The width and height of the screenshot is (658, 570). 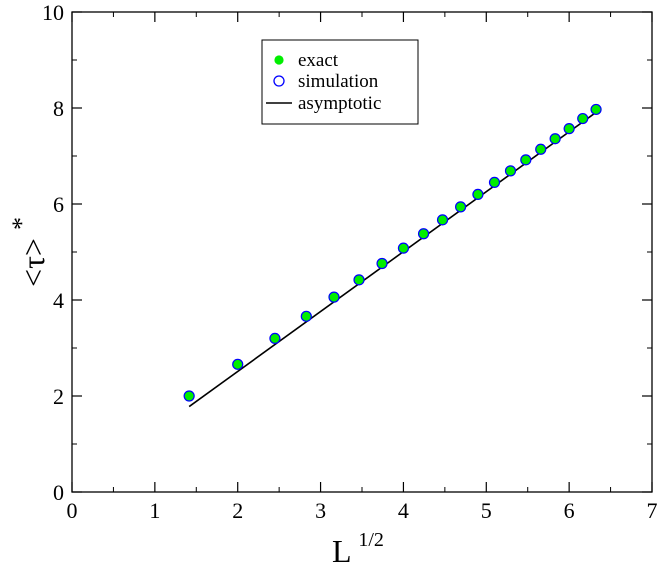 I want to click on y-tick-label: 6, so click(x=58, y=204).